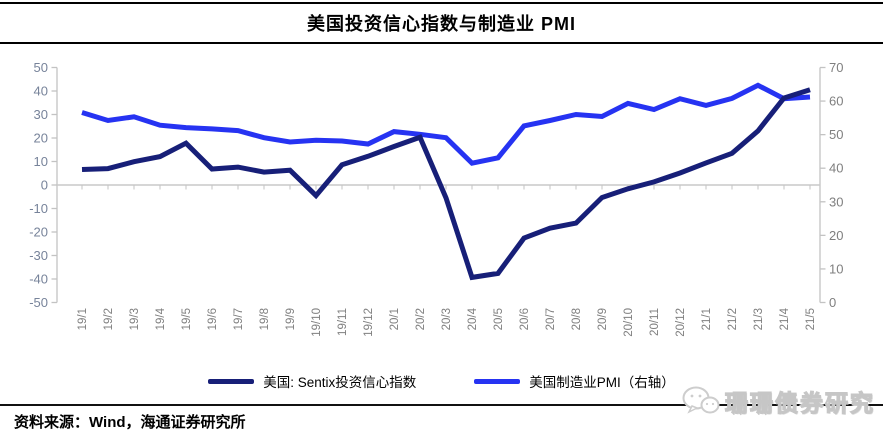 Image resolution: width=883 pixels, height=440 pixels. I want to click on svg-text: 19/10, so click(317, 322).